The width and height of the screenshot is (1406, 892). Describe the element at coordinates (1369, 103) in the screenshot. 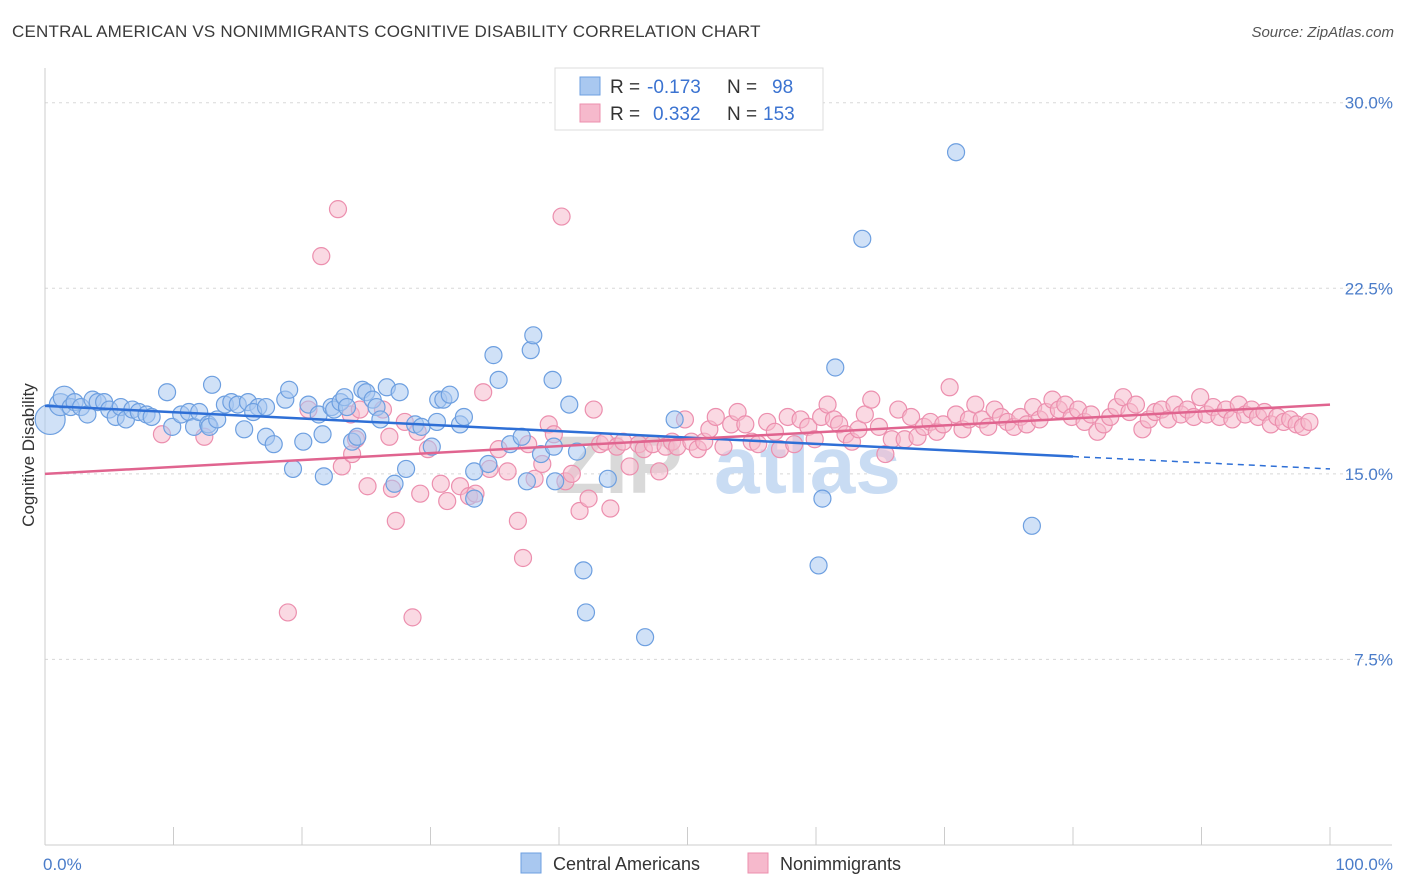

I see `y-tick-label-3: 30.0%` at that location.